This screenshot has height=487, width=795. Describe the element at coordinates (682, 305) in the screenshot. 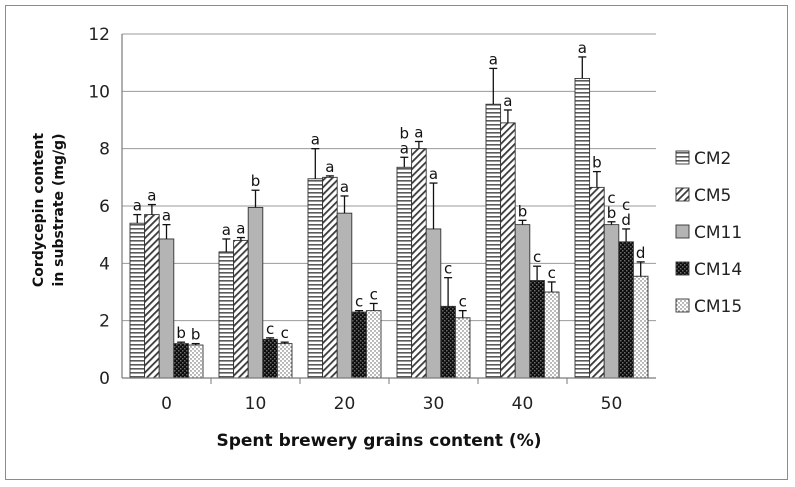

I see `legend-swatch-cm15` at that location.